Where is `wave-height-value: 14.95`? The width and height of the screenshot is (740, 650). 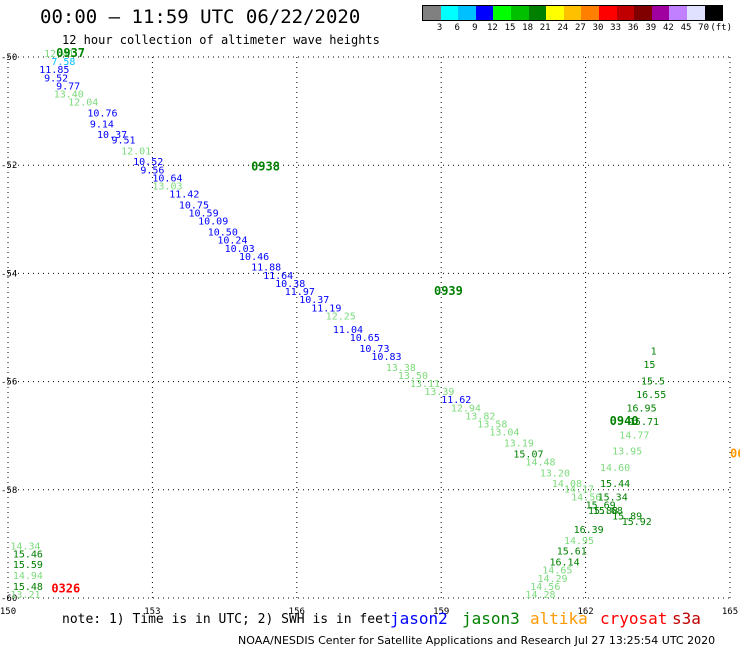 wave-height-value: 14.95 is located at coordinates (579, 541).